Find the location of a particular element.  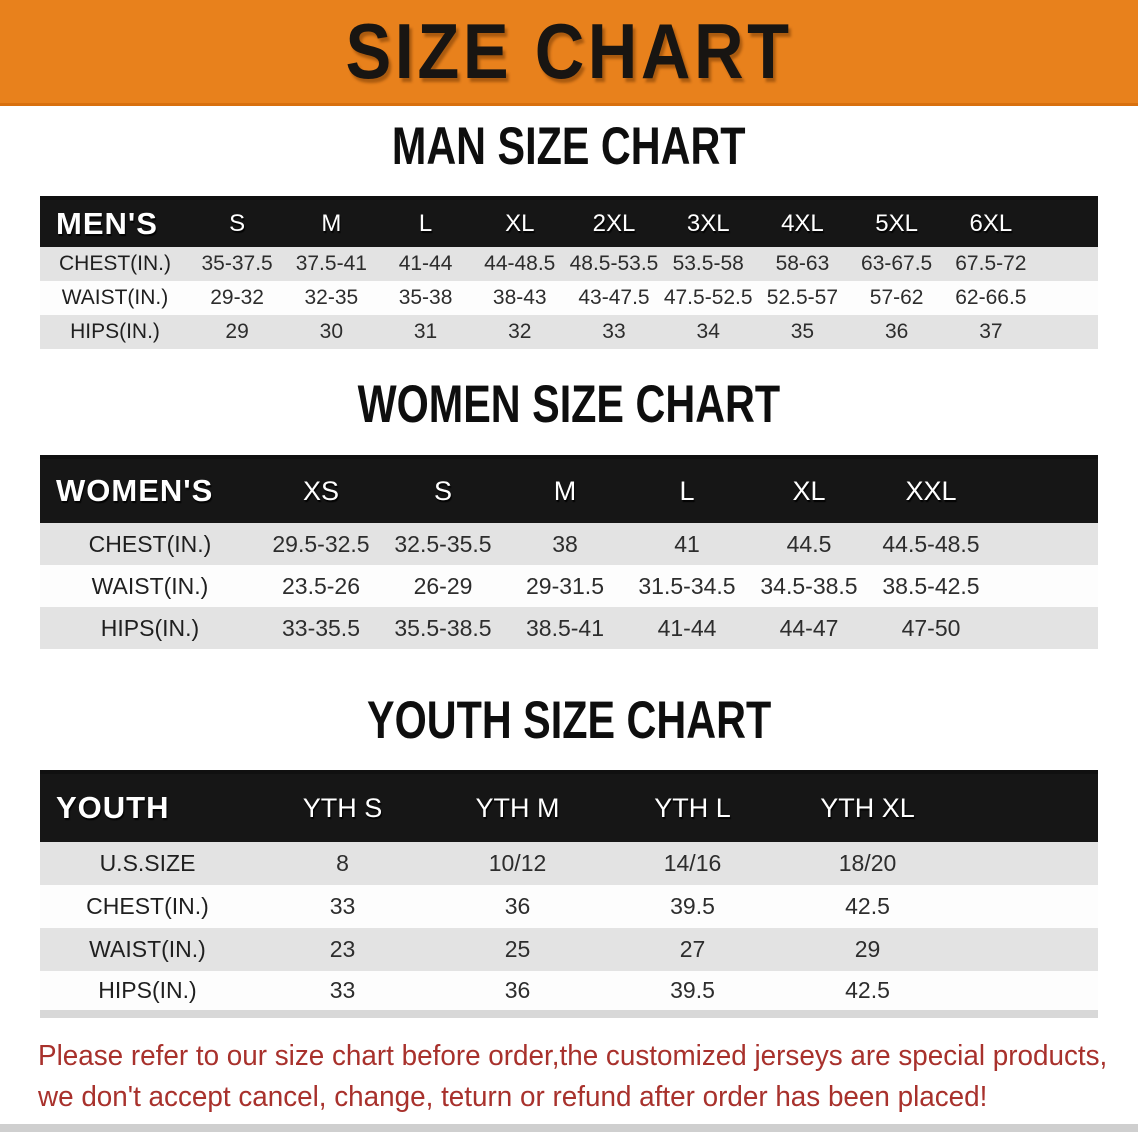

youth-section-heading-text: YOUTH SIZE CHART is located at coordinates (569, 720).